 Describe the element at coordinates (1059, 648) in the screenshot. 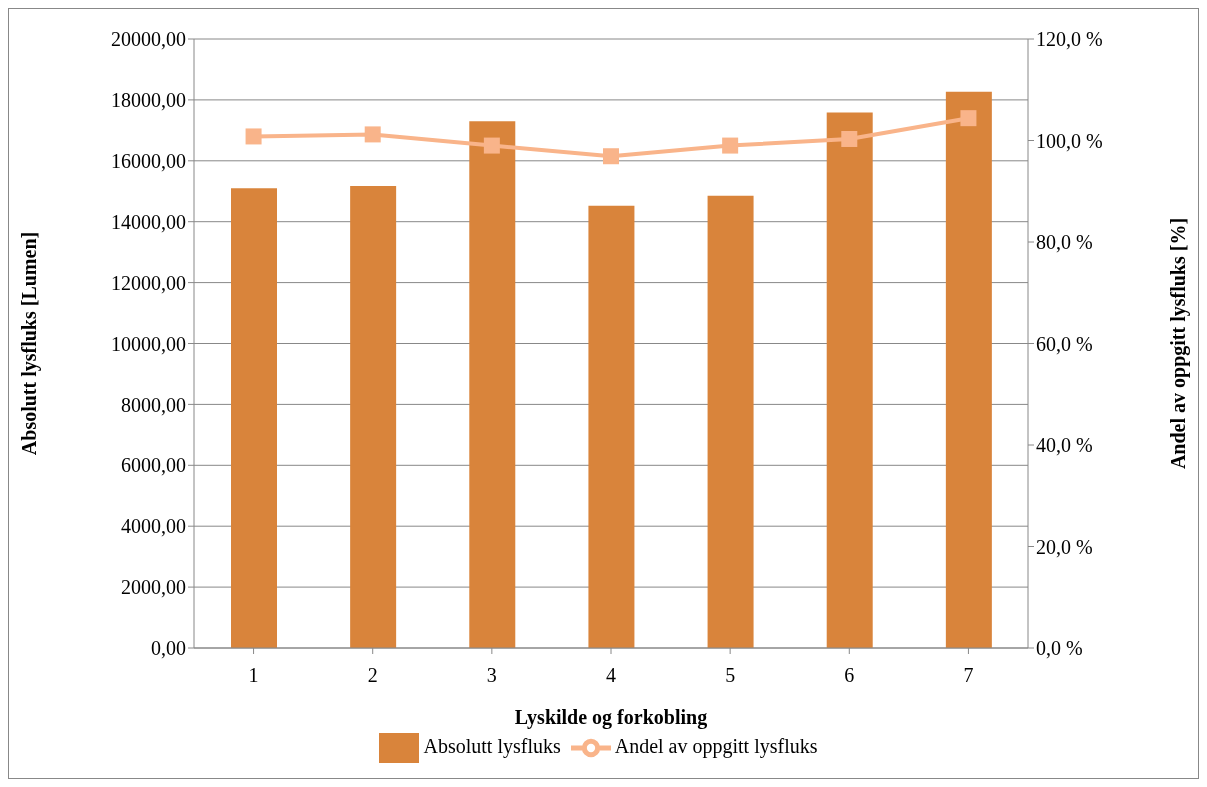

I see `y2-tick-label: 0,0 %` at that location.